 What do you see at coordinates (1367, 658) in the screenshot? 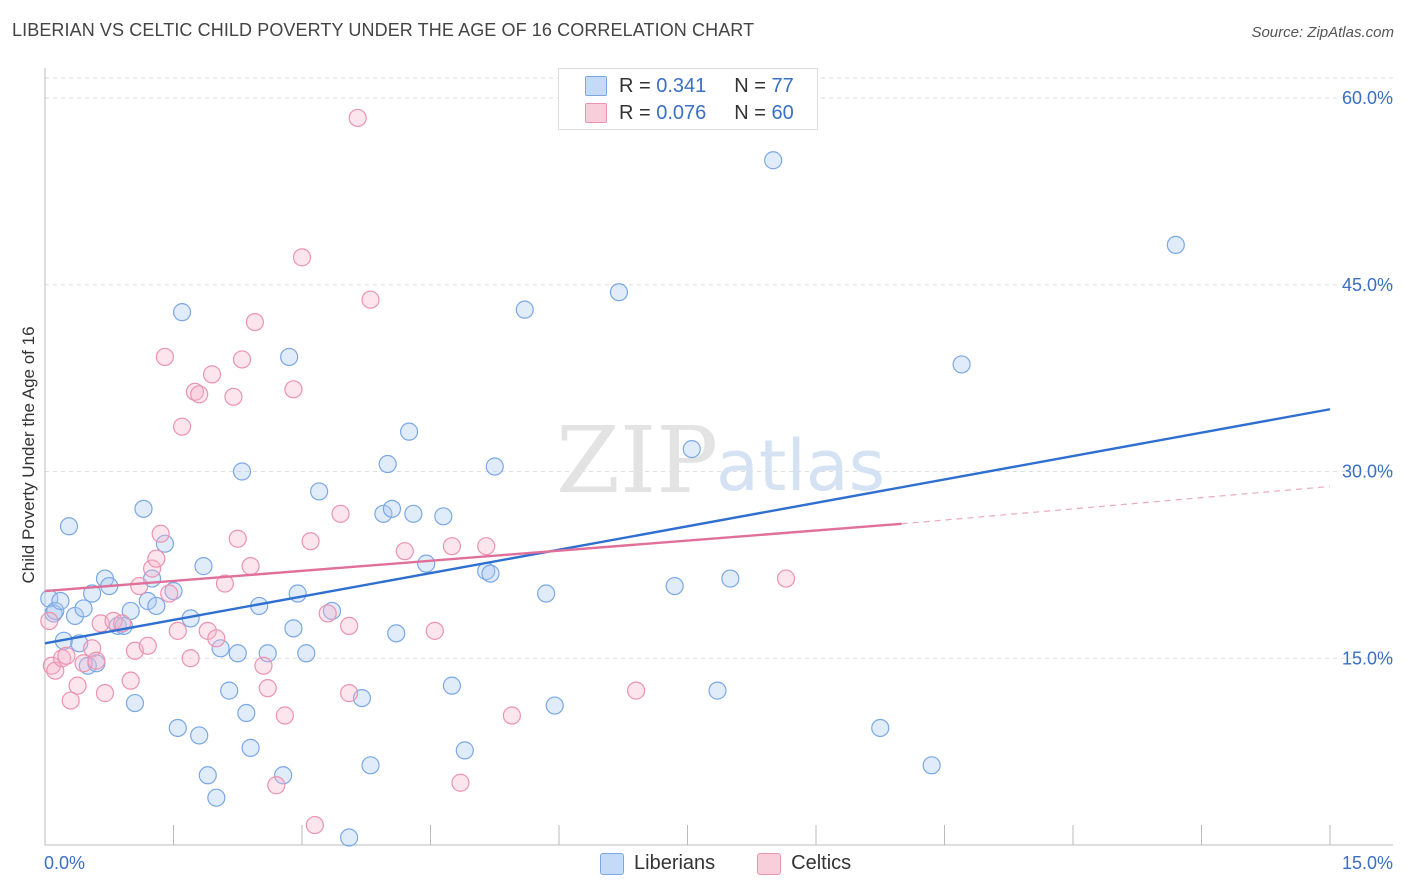
I see `y-tick-label: 15.0%` at bounding box center [1367, 658].